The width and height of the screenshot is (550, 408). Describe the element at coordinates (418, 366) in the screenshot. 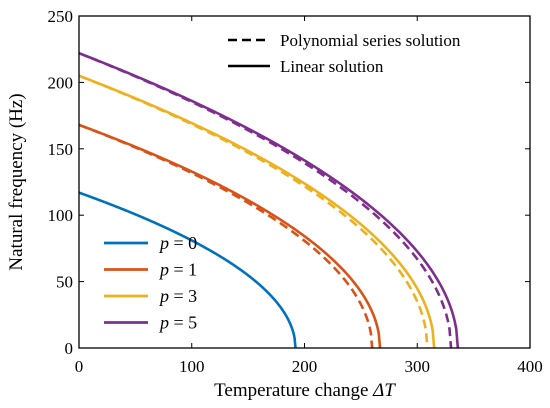

I see `x-tick-label: 300` at that location.